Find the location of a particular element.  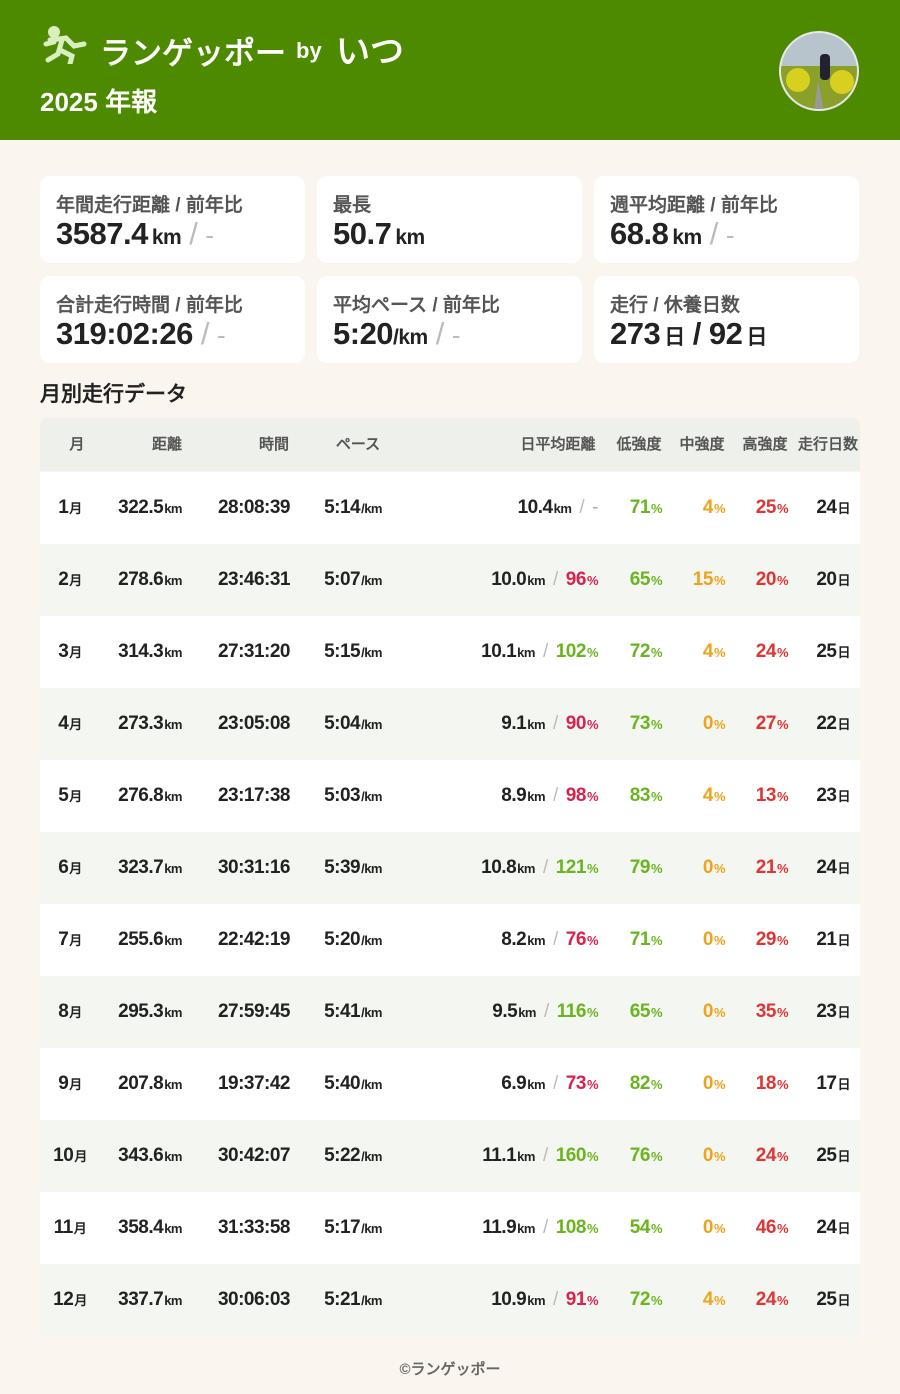

cell-value: 7 is located at coordinates (63, 939).